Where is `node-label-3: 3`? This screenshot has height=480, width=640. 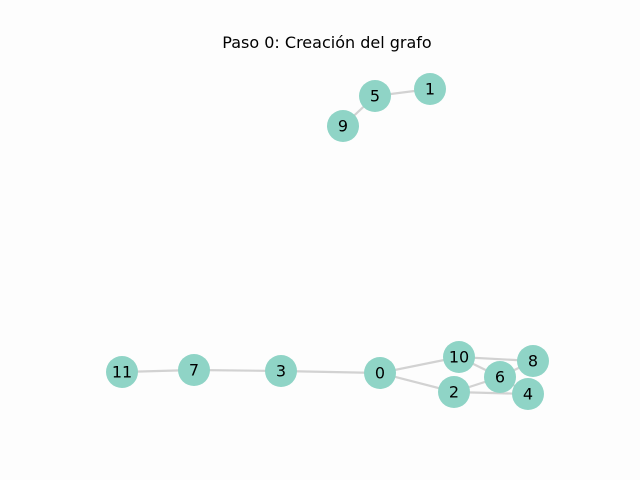
node-label-3: 3 is located at coordinates (281, 371).